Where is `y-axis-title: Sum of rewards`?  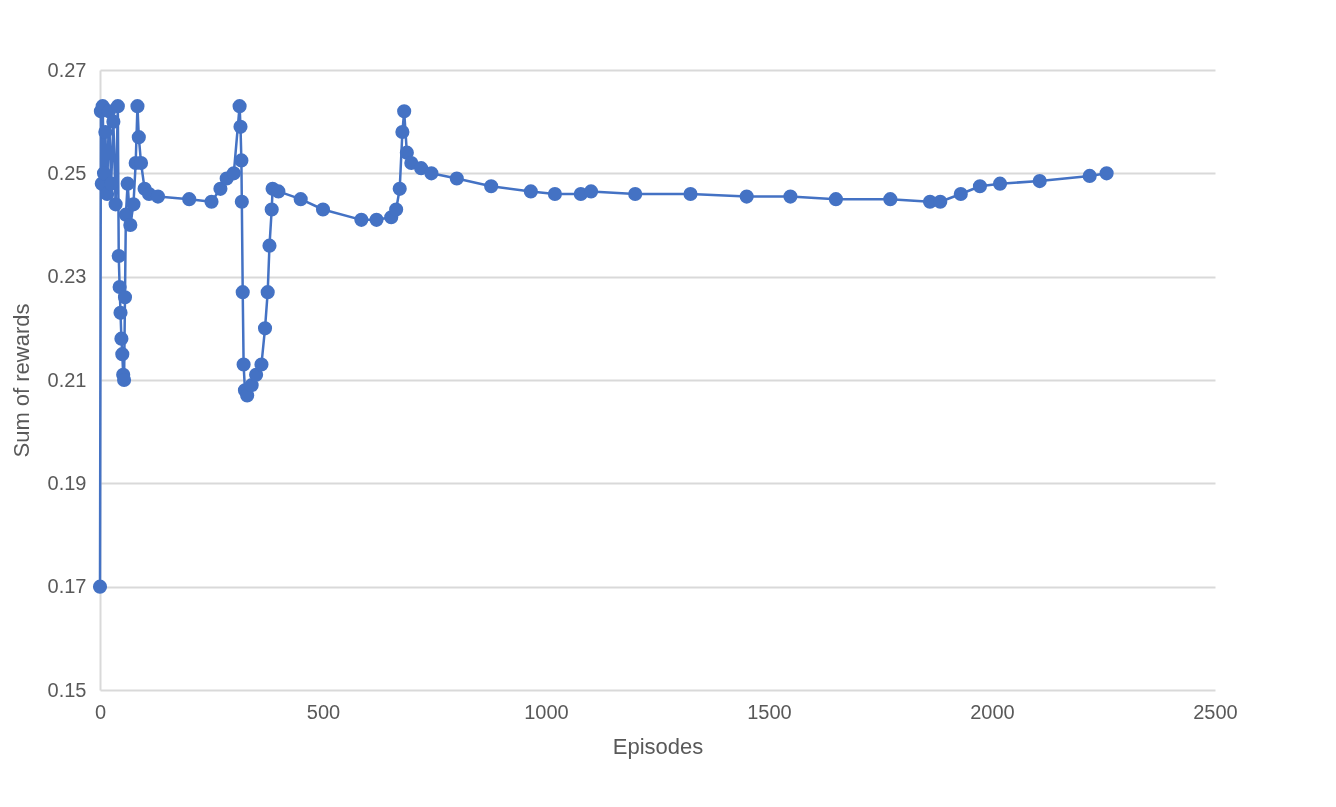
y-axis-title: Sum of rewards is located at coordinates (21, 380).